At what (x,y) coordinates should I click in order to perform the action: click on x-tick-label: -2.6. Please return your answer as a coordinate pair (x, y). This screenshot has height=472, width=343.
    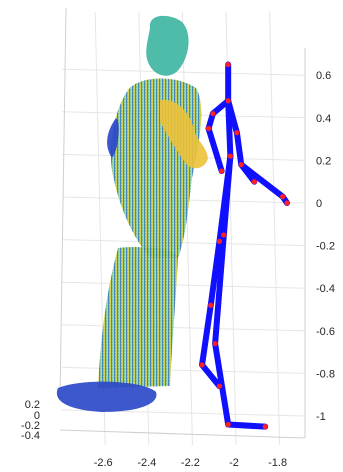
    Looking at the image, I should click on (103, 463).